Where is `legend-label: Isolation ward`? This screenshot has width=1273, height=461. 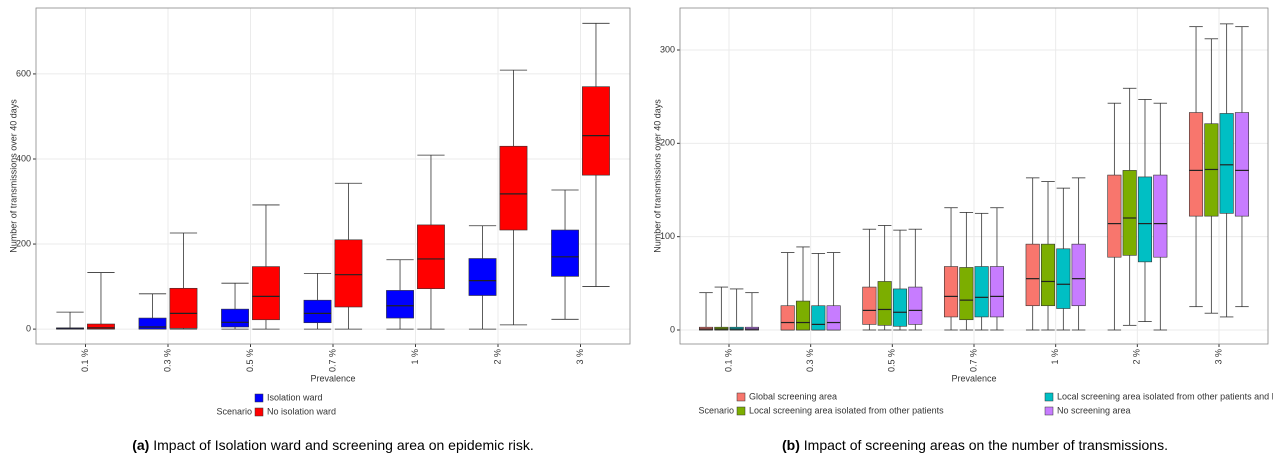
legend-label: Isolation ward is located at coordinates (295, 397).